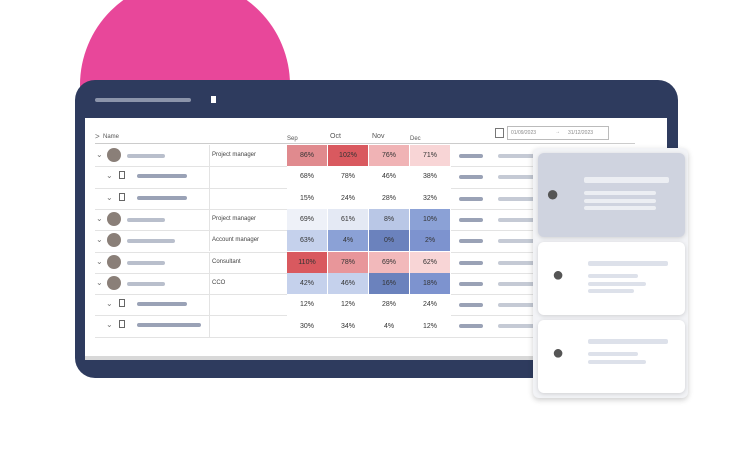  Describe the element at coordinates (307, 177) in the screenshot. I see `heat-cell: 68%` at that location.